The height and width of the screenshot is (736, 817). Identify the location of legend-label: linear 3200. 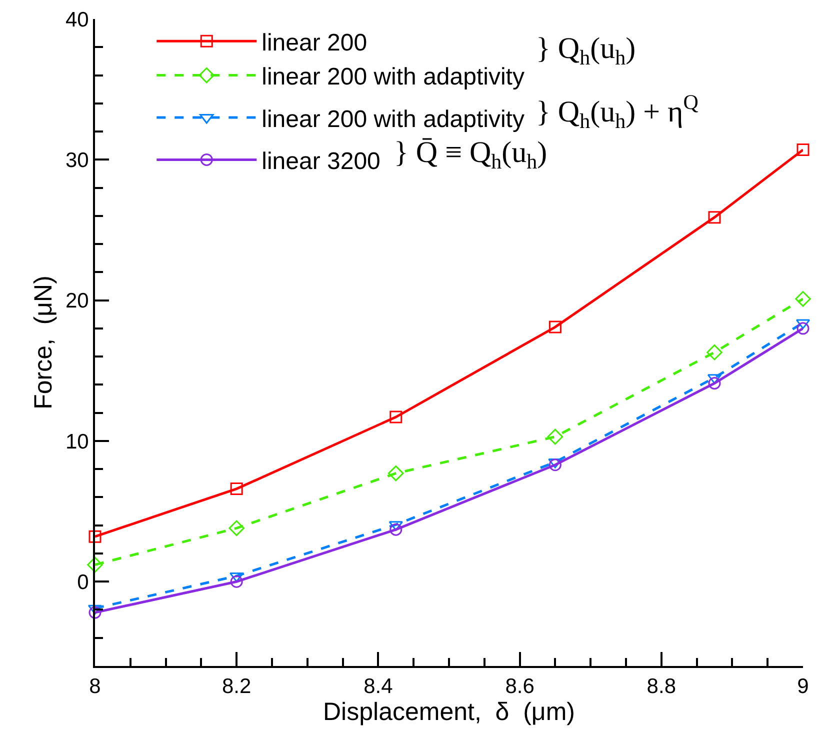
(321, 162).